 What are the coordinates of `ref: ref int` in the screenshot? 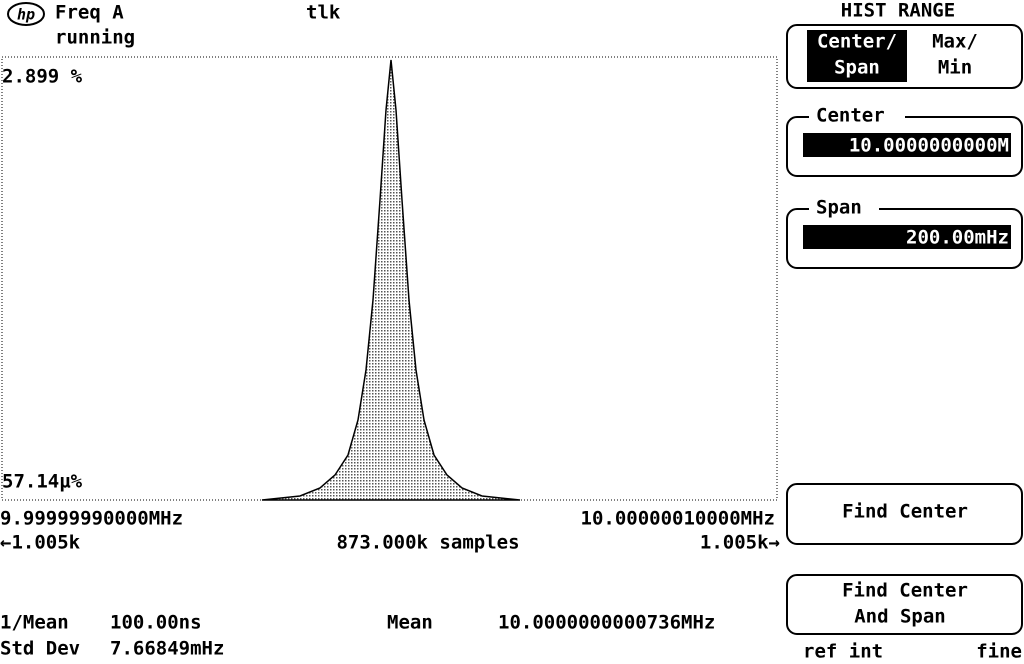 It's located at (843, 652).